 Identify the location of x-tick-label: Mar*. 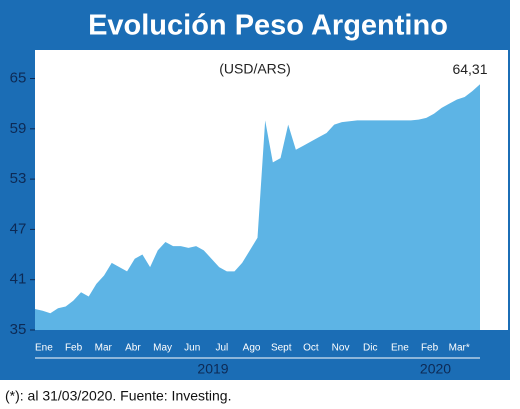
(459, 348).